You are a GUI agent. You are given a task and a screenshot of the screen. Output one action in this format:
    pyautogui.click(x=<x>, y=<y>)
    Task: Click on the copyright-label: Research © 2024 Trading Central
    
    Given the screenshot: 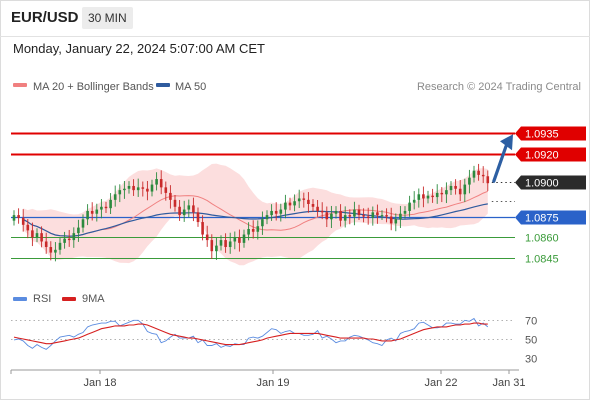 What is the action you would take?
    pyautogui.click(x=499, y=87)
    